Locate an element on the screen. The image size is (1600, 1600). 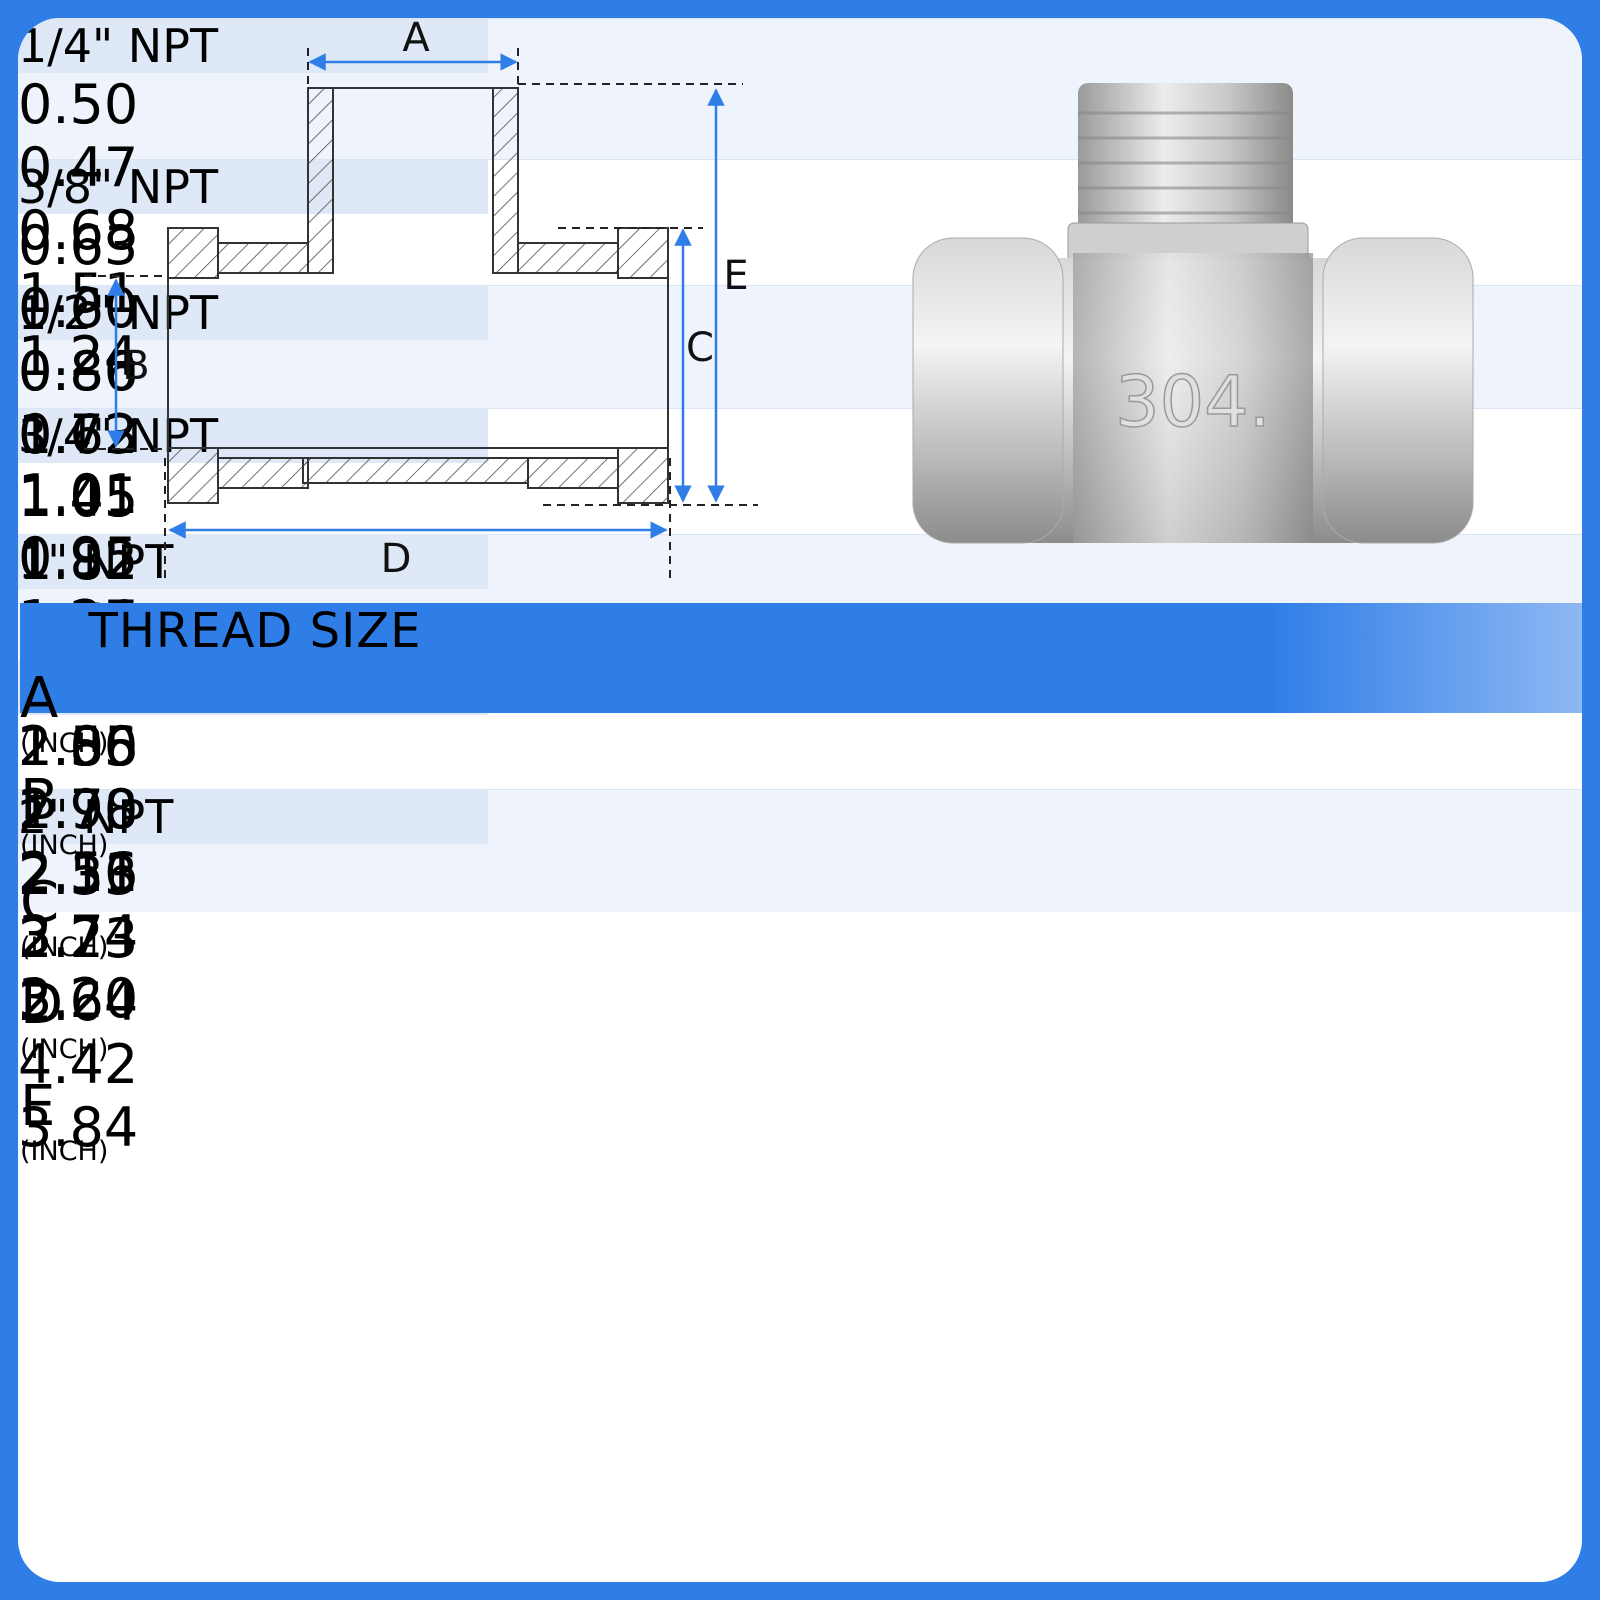
size-cell: 2" NPT is located at coordinates (253, 817).